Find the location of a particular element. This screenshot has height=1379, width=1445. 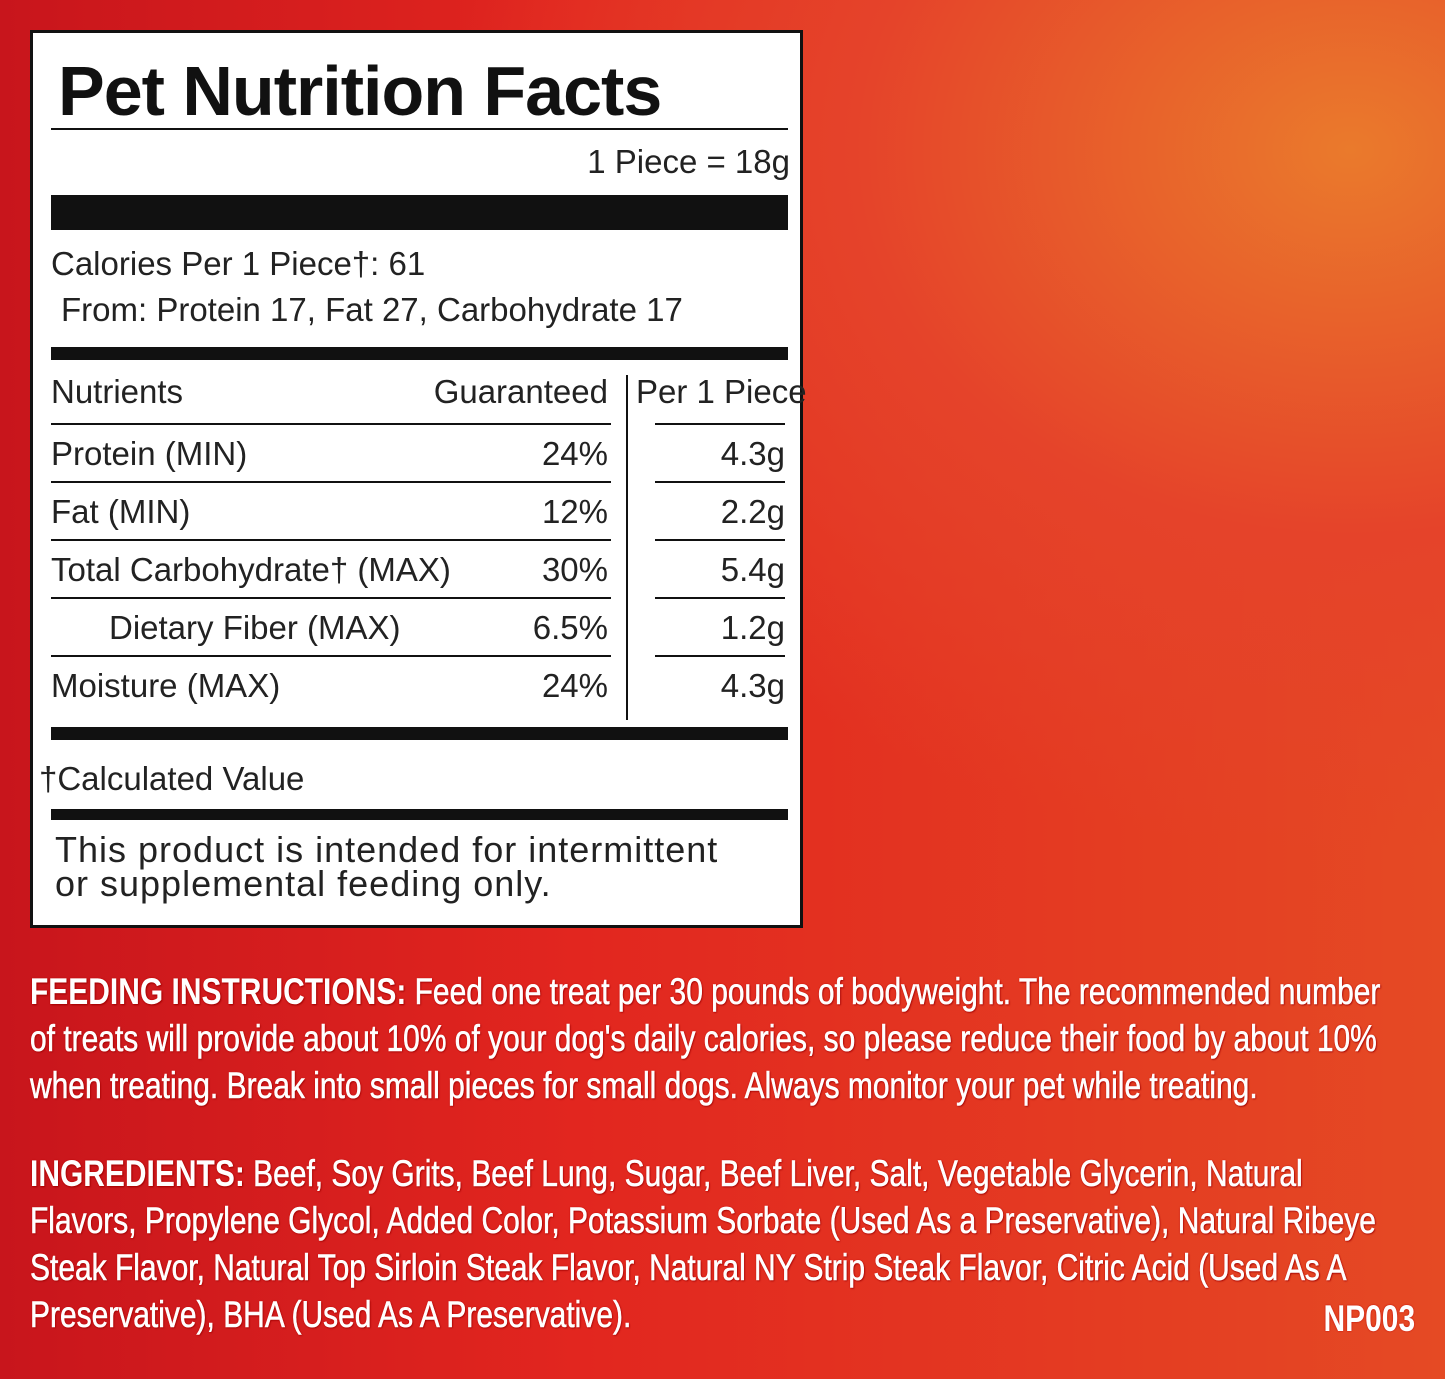

header-cell: Per 1 Piece is located at coordinates (721, 391).